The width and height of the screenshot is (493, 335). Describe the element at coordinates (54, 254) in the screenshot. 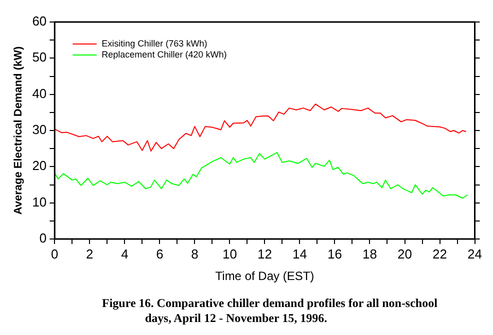

I see `x-tick-label: 0` at that location.